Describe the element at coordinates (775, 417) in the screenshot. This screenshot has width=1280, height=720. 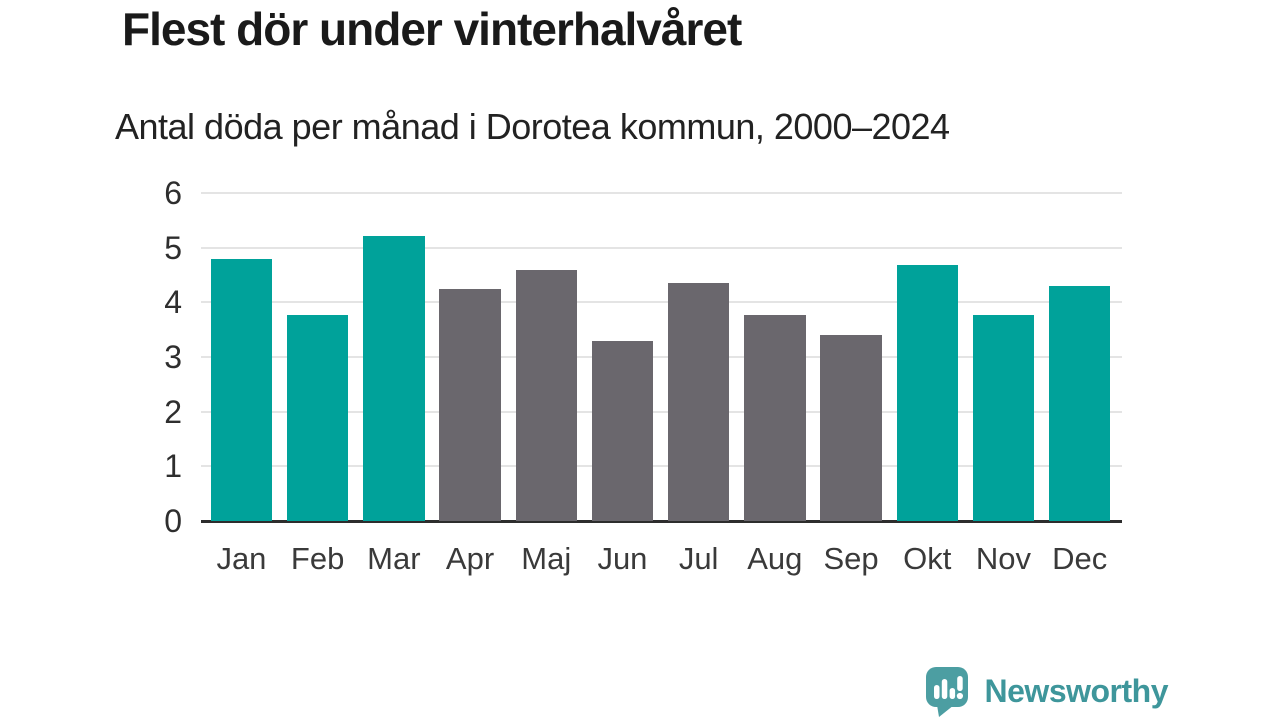
I see `bar-aug` at that location.